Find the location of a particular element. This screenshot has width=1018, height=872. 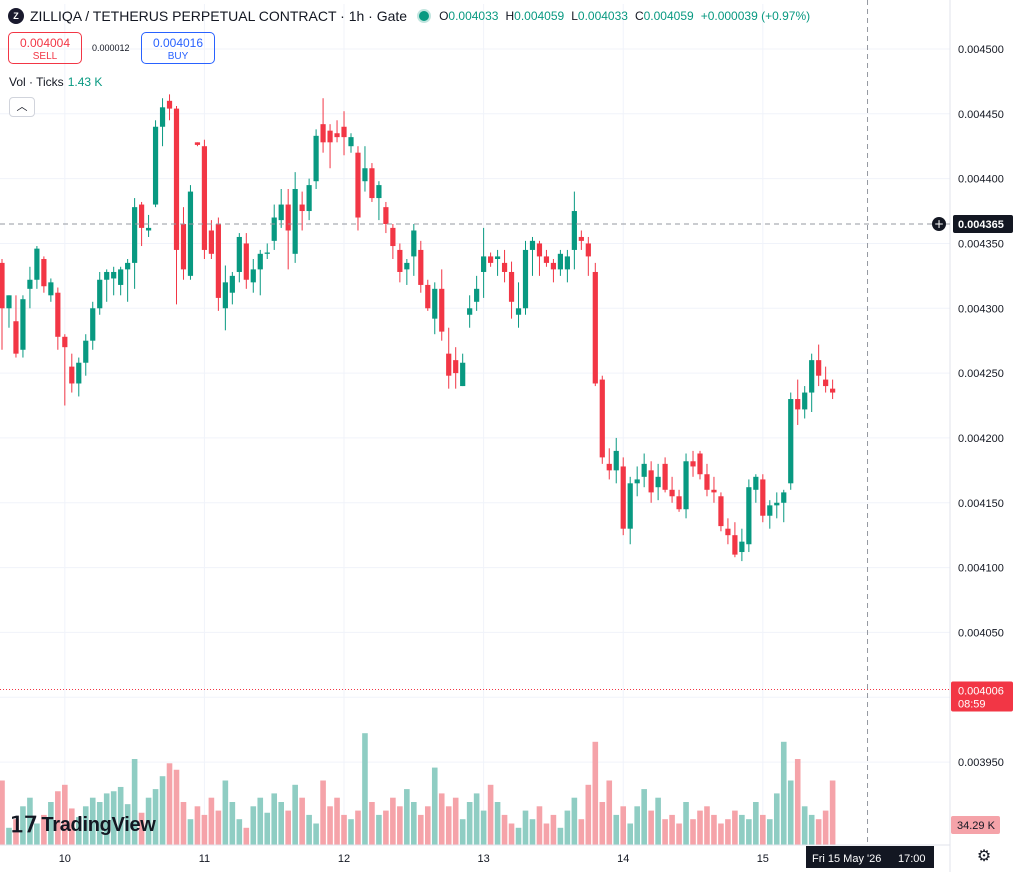

low-value: 0.004033 is located at coordinates (602, 16).